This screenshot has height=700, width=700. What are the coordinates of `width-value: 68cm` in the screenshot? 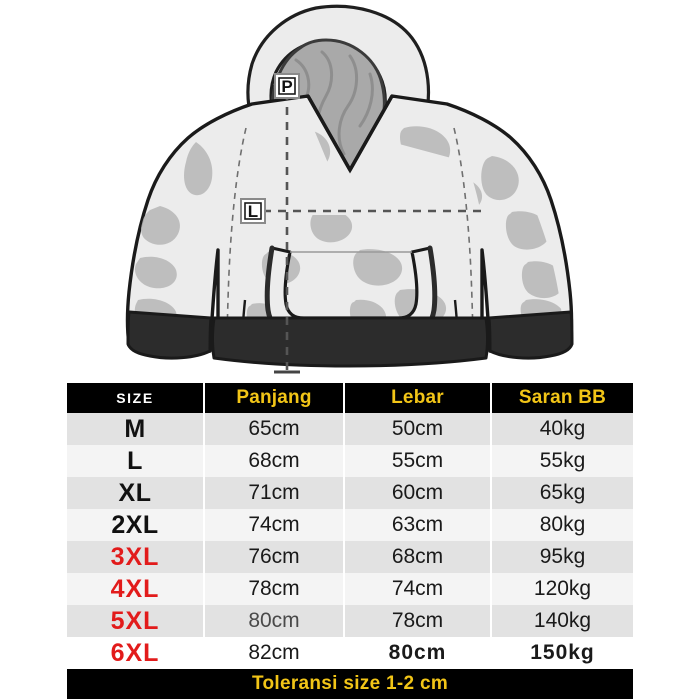 It's located at (417, 556).